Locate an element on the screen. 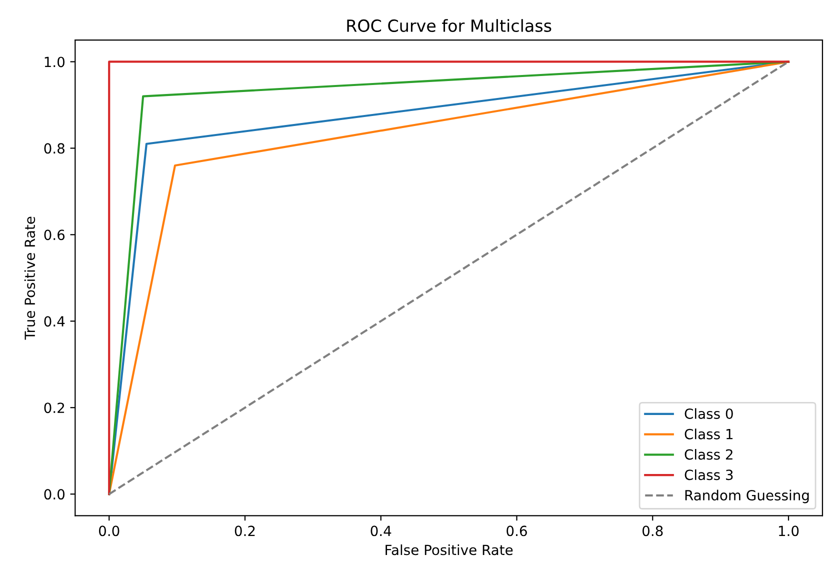 The width and height of the screenshot is (835, 573). x-tick-label: 0.2 is located at coordinates (244, 531).